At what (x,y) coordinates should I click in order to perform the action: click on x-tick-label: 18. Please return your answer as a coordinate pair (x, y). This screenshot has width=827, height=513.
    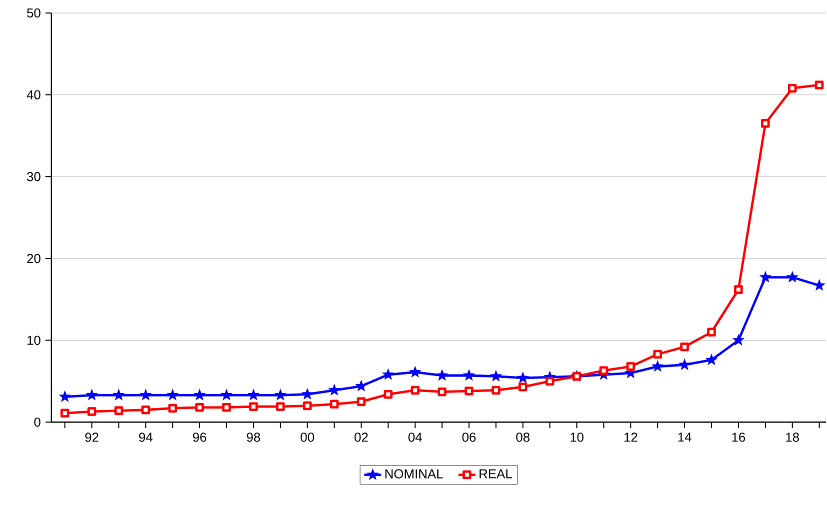
    Looking at the image, I should click on (792, 437).